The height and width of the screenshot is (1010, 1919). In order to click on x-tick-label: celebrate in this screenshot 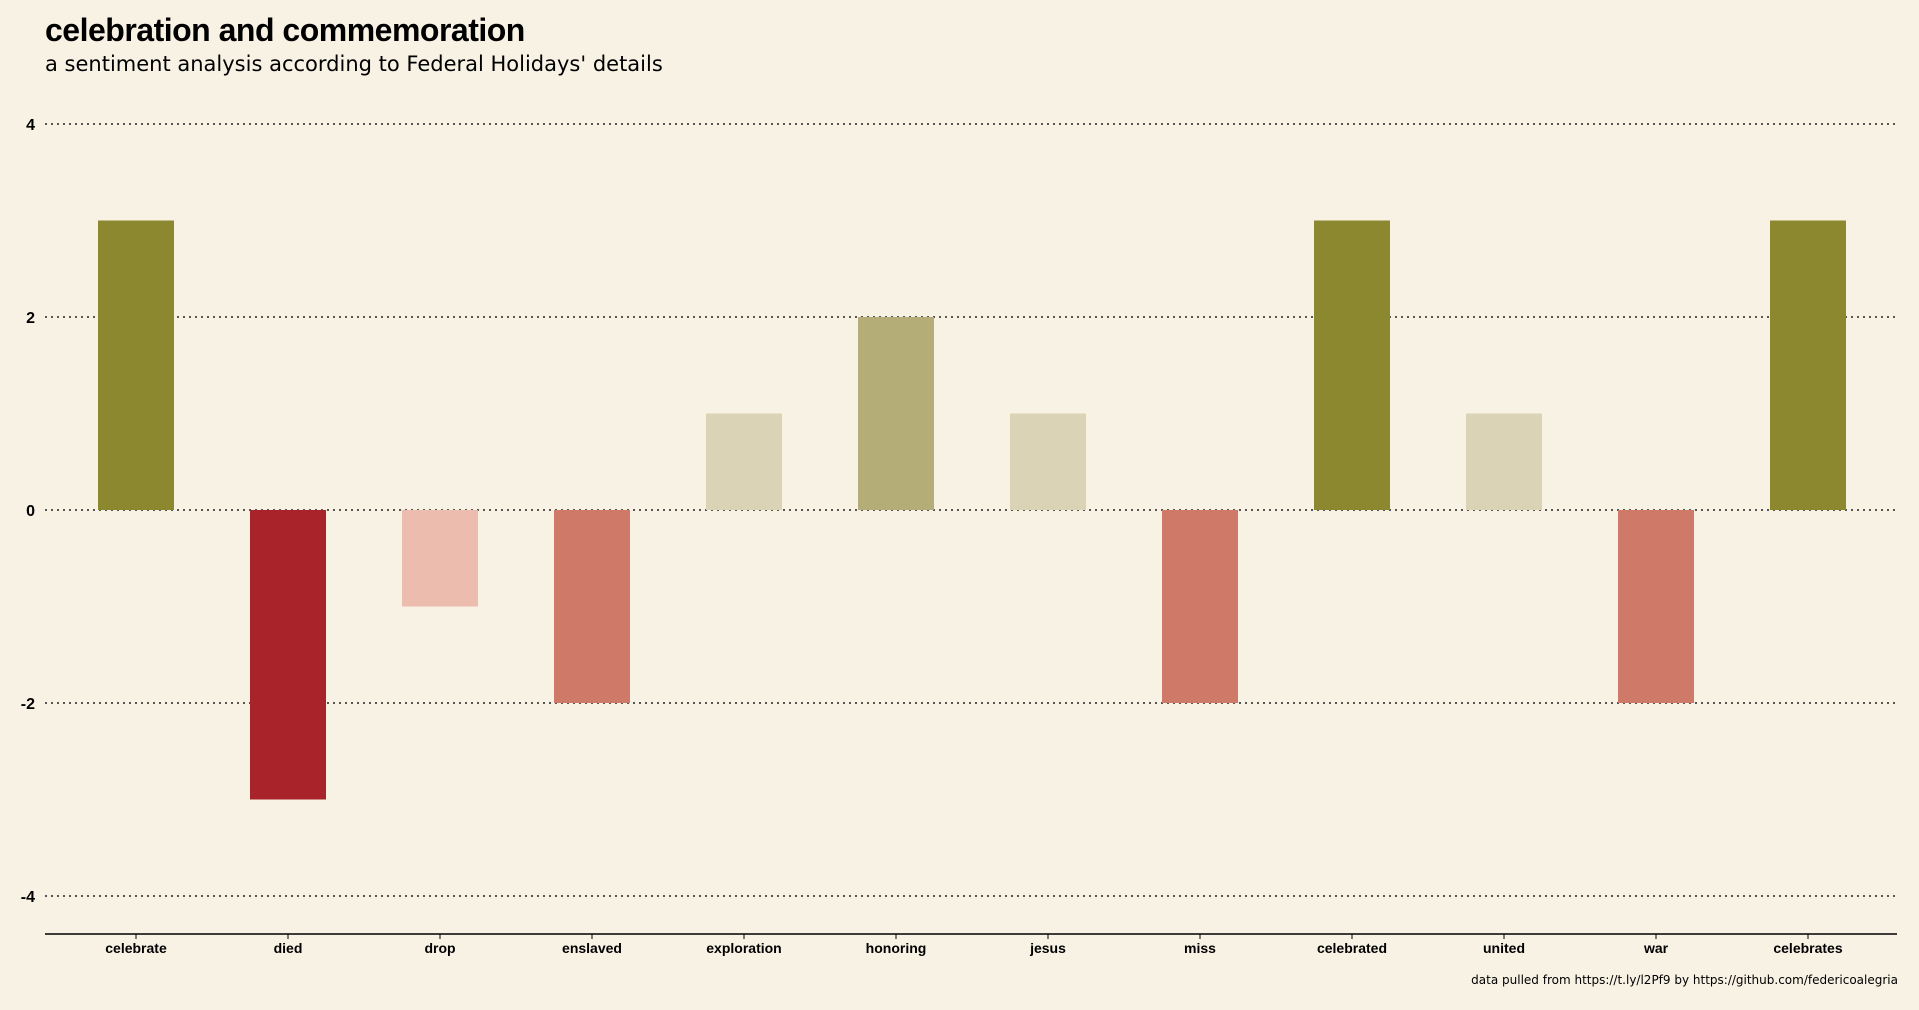, I will do `click(136, 948)`.